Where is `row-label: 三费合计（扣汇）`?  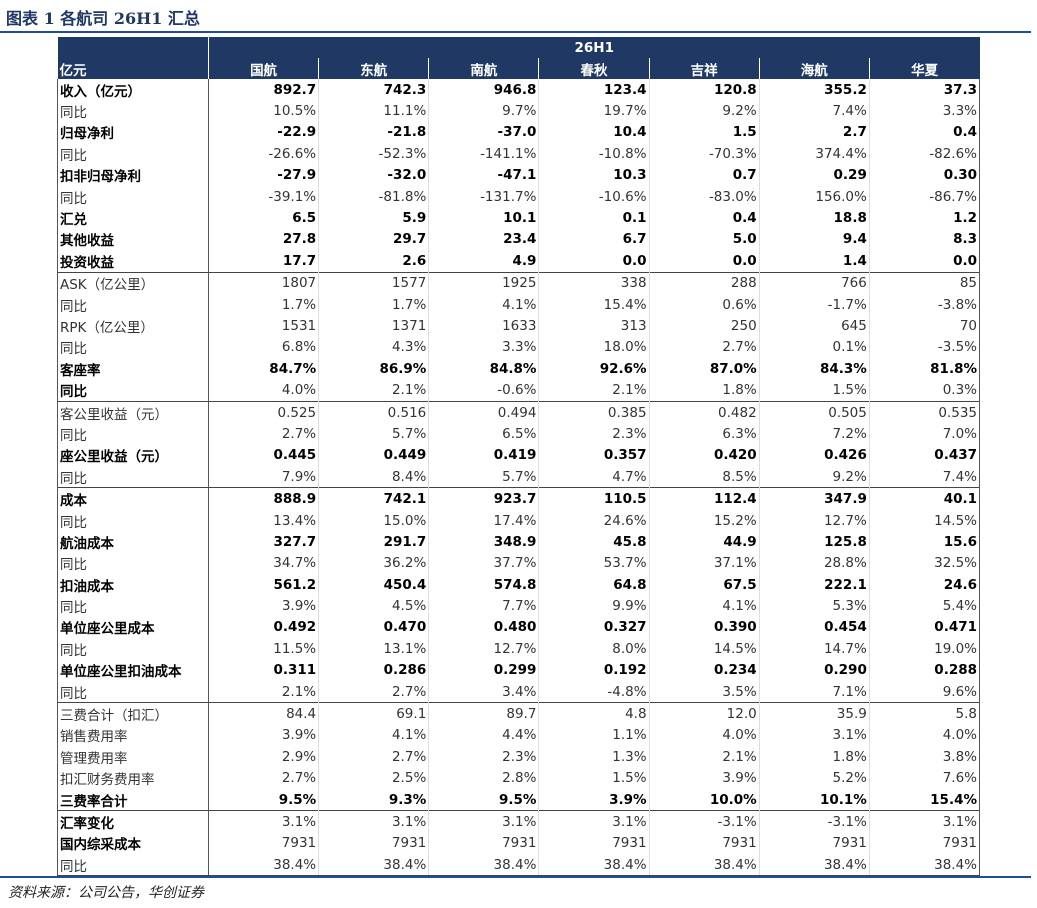
row-label: 三费合计（扣汇） is located at coordinates (133, 713).